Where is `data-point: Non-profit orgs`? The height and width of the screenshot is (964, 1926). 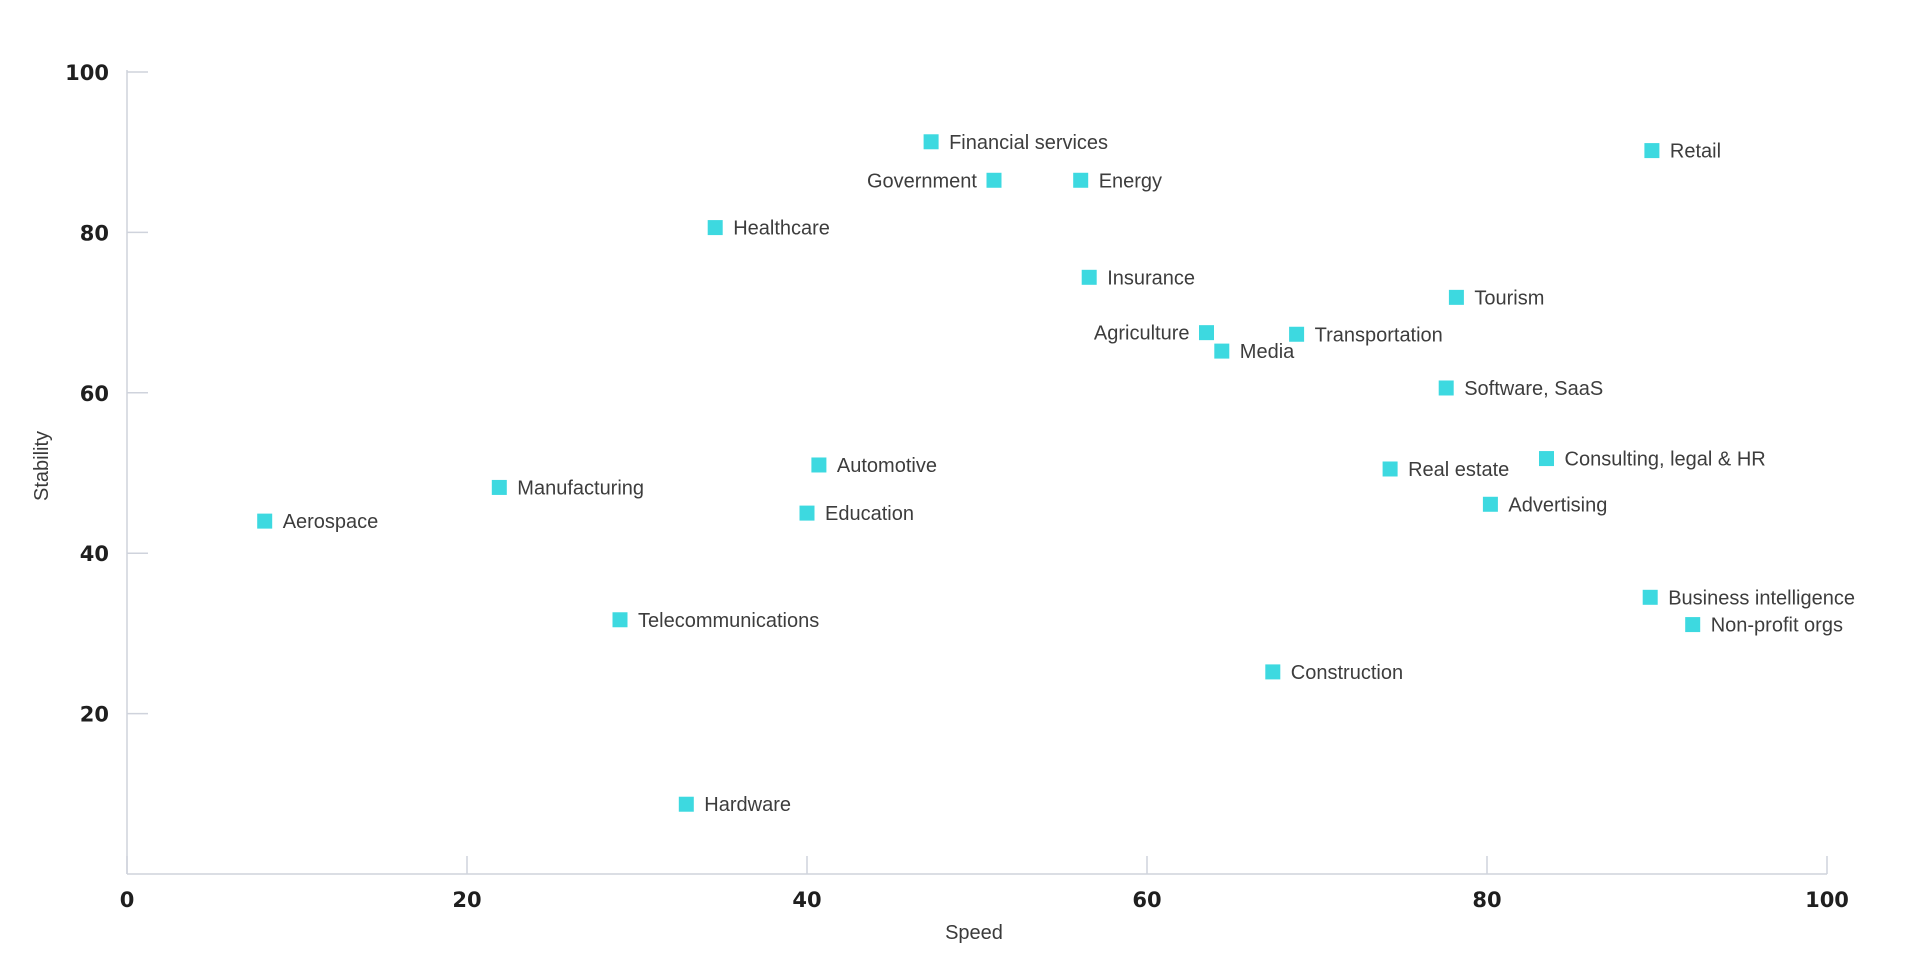
data-point: Non-profit orgs is located at coordinates (1764, 626).